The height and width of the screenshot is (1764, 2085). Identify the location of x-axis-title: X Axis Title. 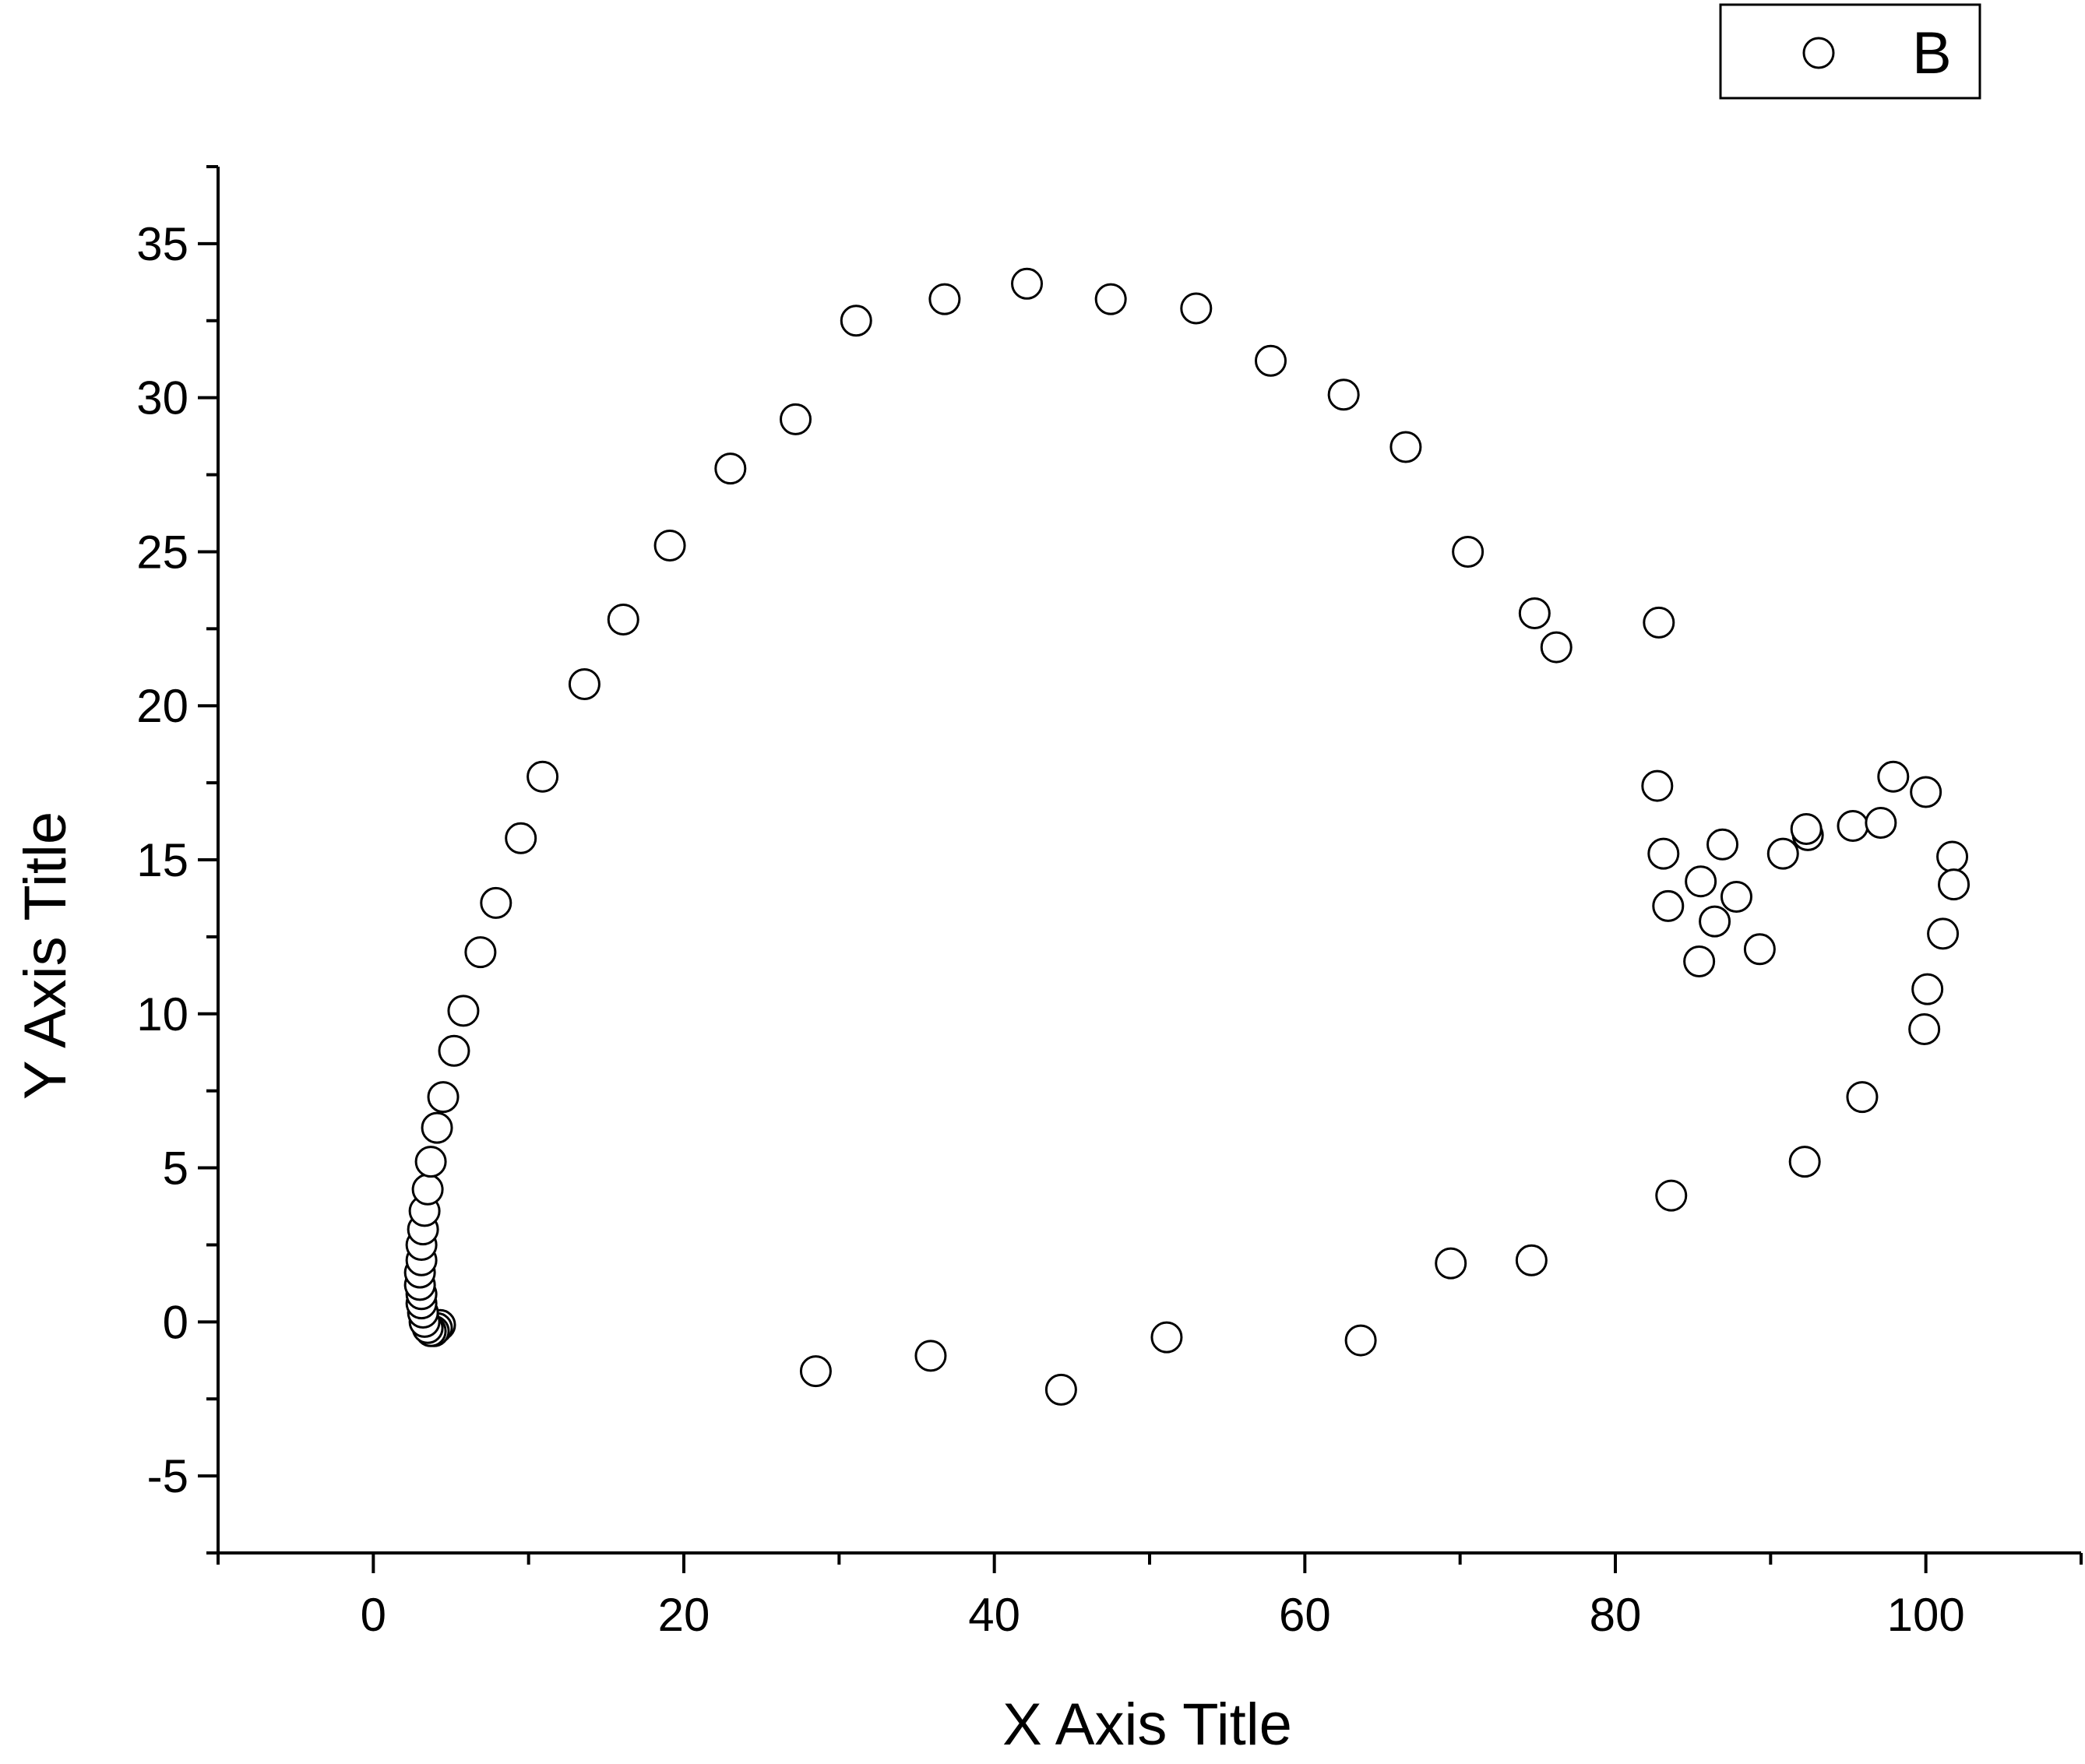
(1147, 1725).